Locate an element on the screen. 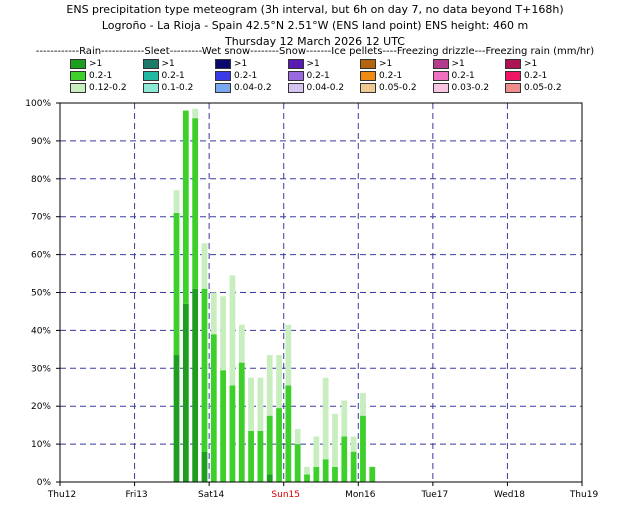 The height and width of the screenshot is (525, 630). x-tick-label: Mon16 is located at coordinates (360, 495).